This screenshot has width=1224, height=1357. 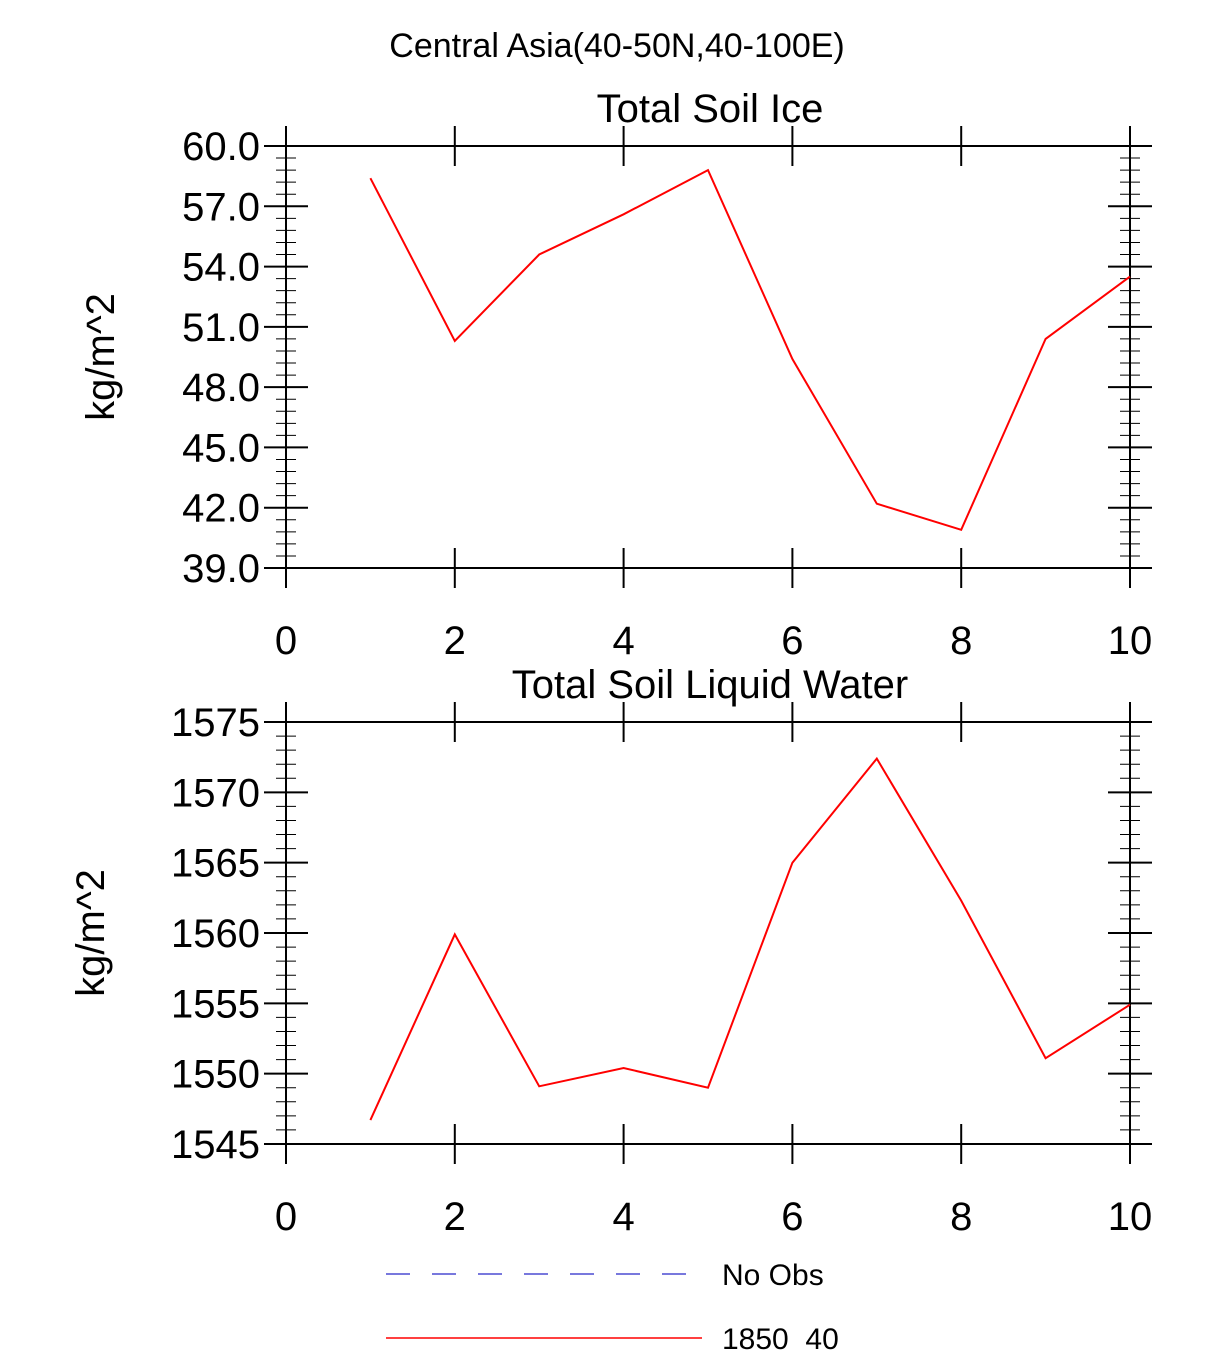 I want to click on y-tick-label: 1570, so click(x=215, y=793).